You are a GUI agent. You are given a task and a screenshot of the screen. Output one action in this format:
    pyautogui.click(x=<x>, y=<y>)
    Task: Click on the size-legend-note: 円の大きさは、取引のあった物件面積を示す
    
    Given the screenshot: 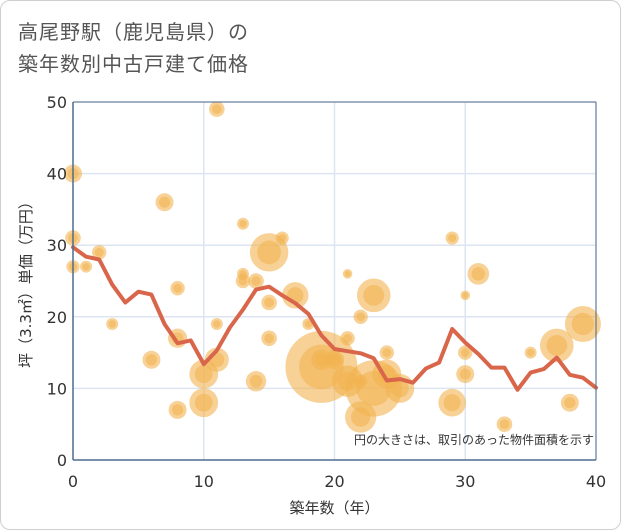 What is the action you would take?
    pyautogui.click(x=474, y=439)
    